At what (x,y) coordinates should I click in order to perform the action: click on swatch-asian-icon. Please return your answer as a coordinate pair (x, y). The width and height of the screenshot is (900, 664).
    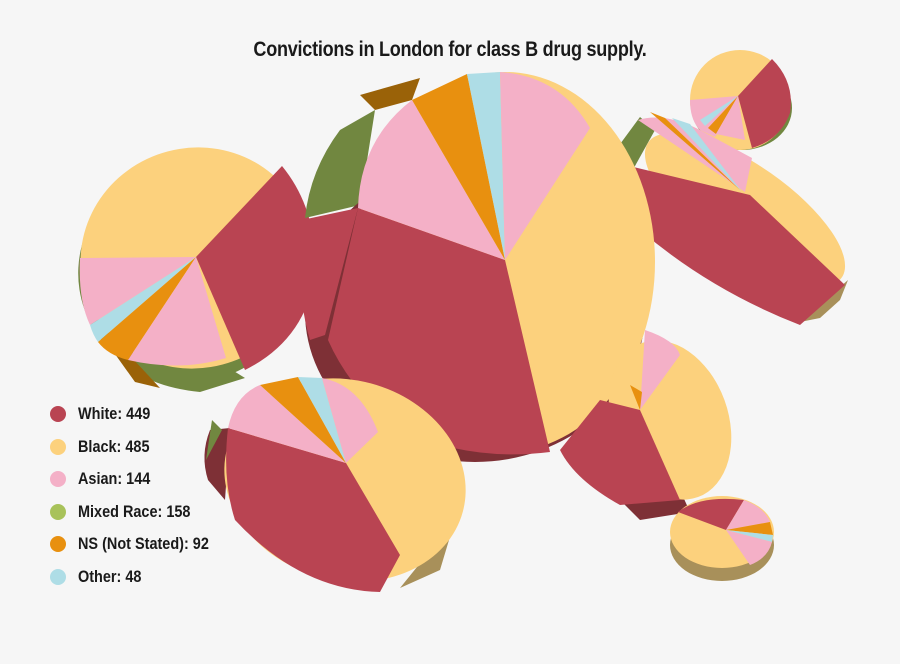
    Looking at the image, I should click on (58, 479).